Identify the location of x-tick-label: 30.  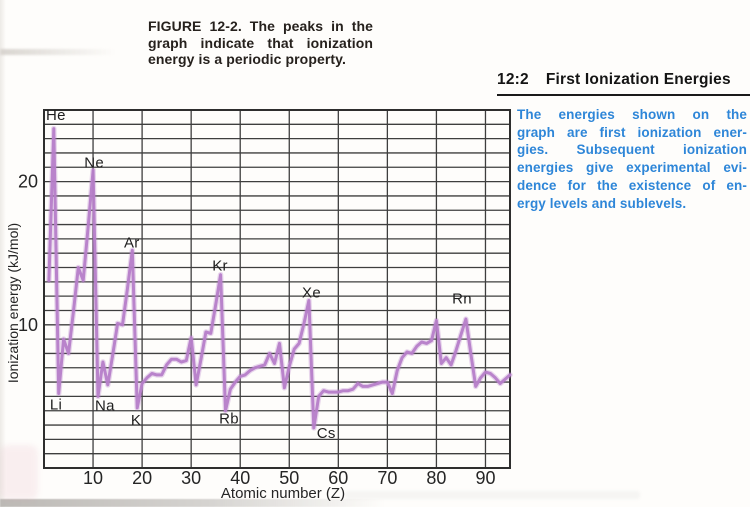
(191, 478).